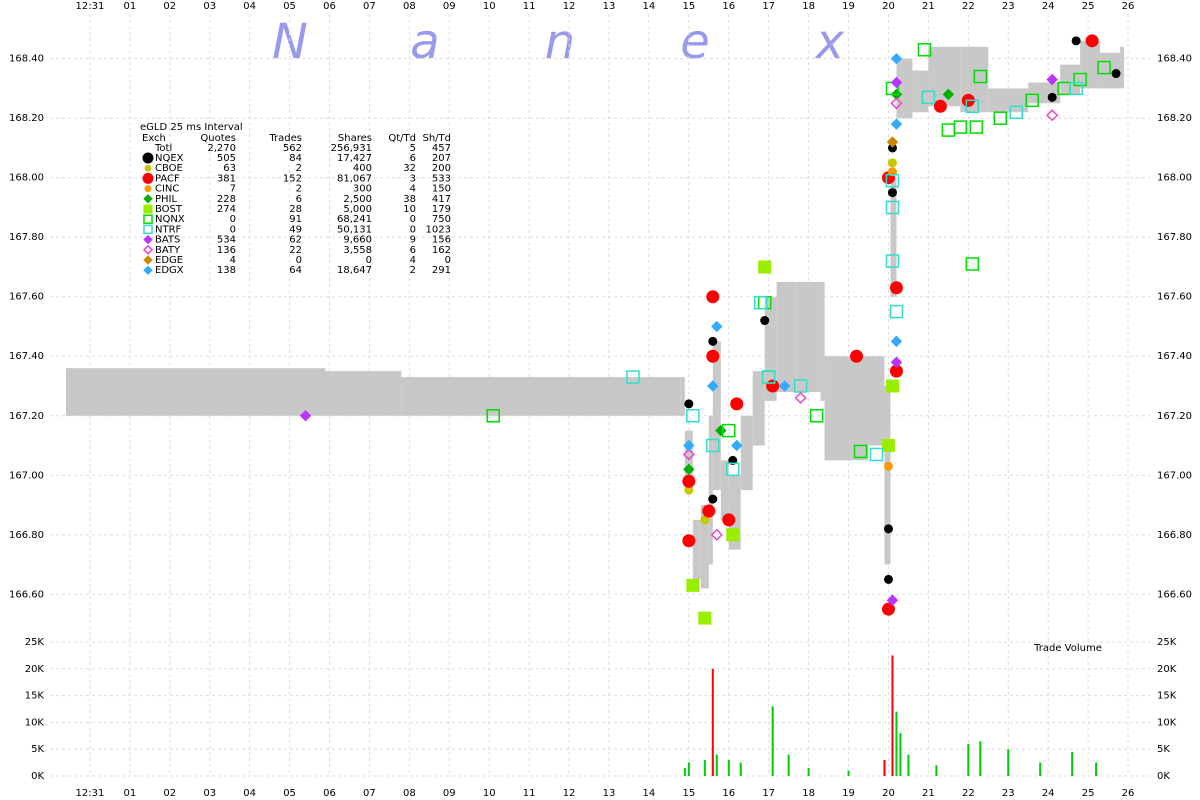 Image resolution: width=1200 pixels, height=800 pixels. I want to click on x-tick-label: 25, so click(1088, 793).